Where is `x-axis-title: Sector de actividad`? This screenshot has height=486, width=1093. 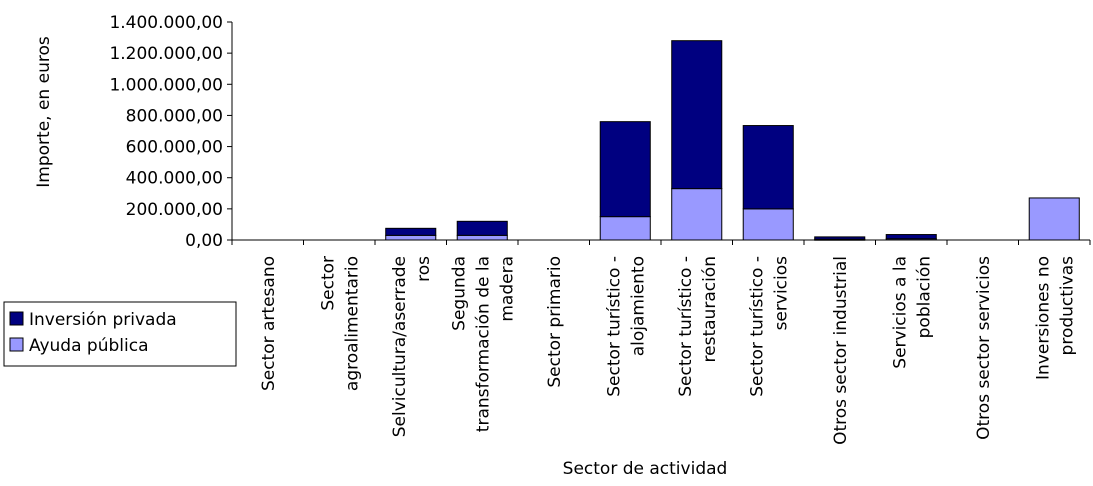 x-axis-title: Sector de actividad is located at coordinates (645, 469).